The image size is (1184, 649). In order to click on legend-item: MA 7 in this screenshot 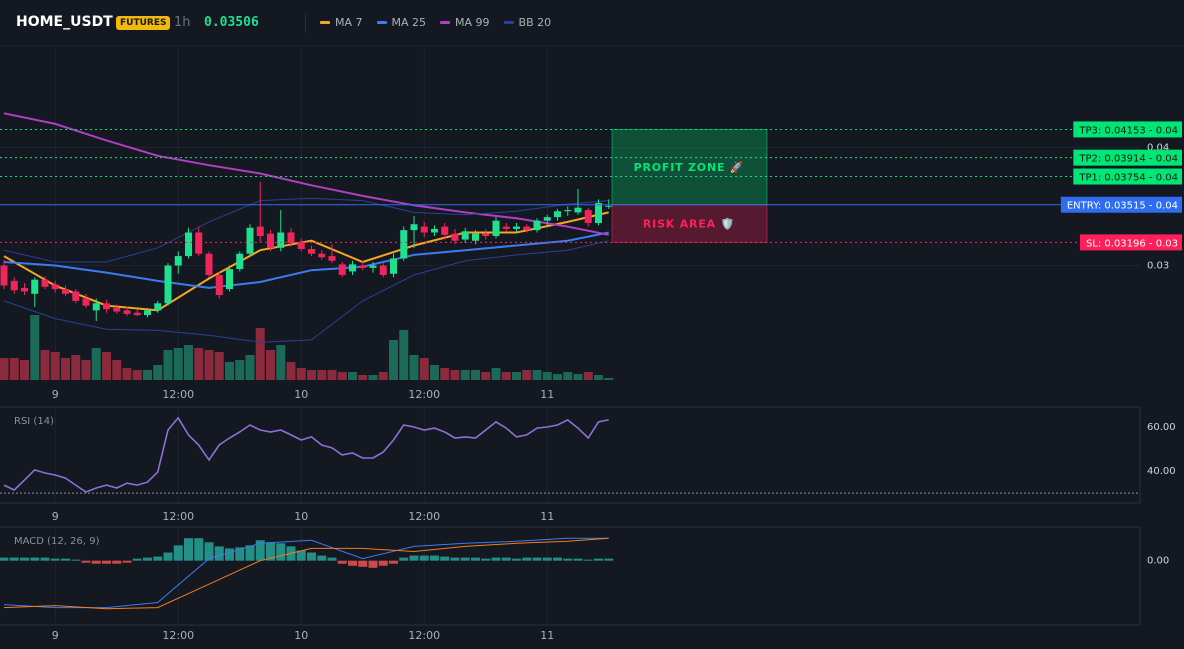, I will do `click(341, 22)`.